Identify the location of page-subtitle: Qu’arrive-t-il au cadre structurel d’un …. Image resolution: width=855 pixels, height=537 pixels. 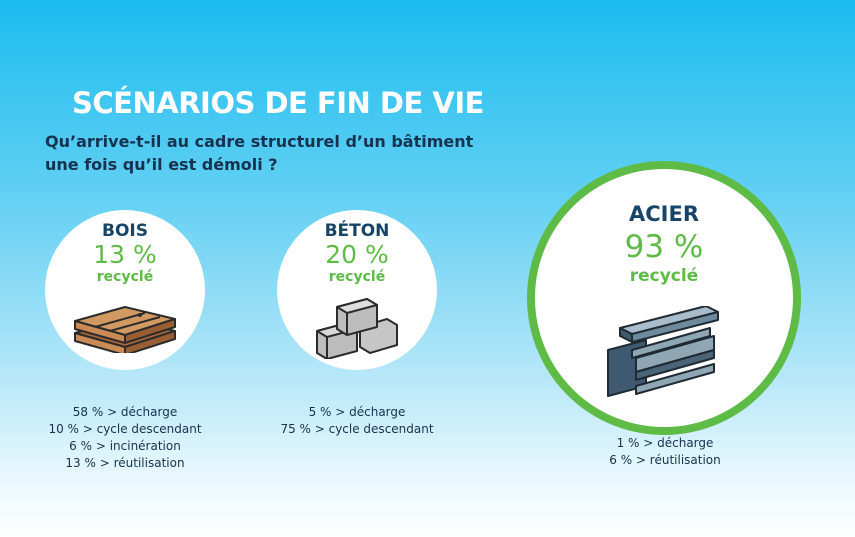
(259, 153).